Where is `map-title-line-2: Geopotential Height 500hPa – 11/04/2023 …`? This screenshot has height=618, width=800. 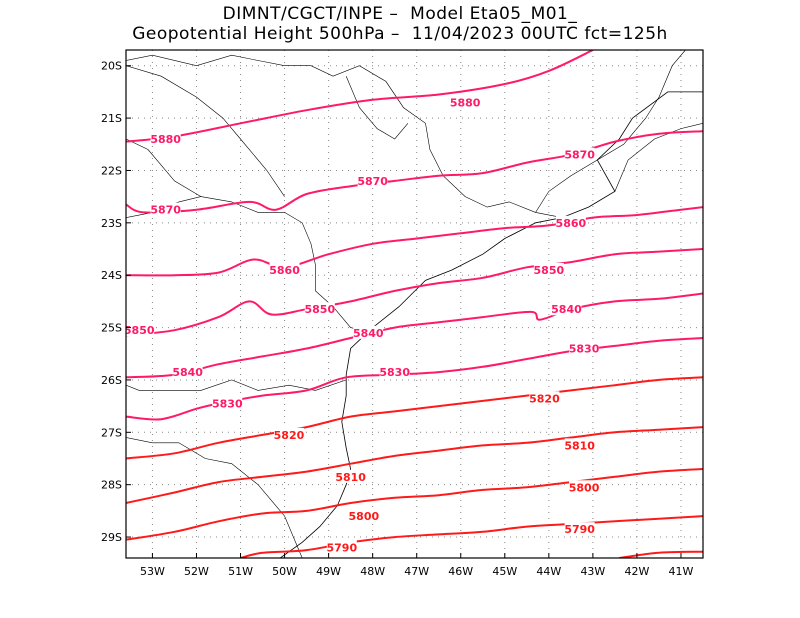
map-title-line-2: Geopotential Height 500hPa – 11/04/2023 … is located at coordinates (400, 34).